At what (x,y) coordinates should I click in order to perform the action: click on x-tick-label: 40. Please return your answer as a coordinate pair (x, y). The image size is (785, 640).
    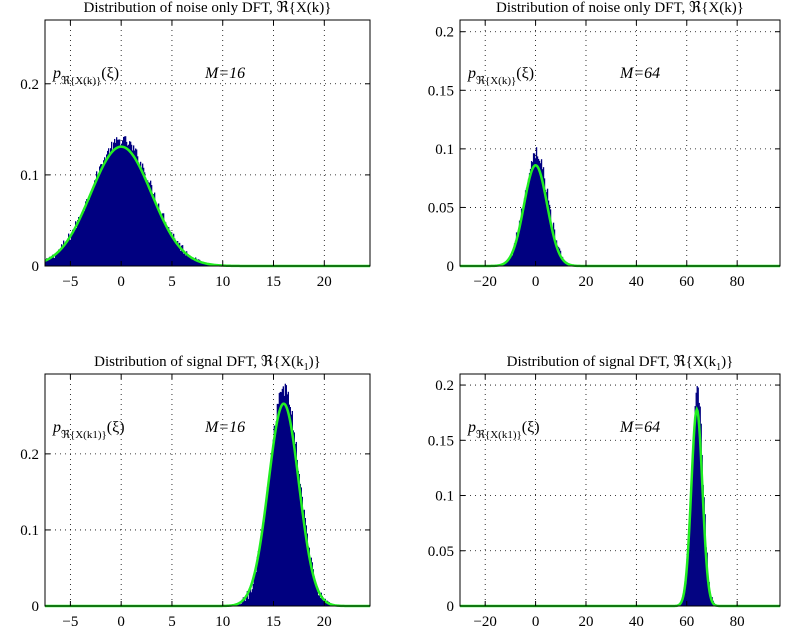
    Looking at the image, I should click on (636, 622).